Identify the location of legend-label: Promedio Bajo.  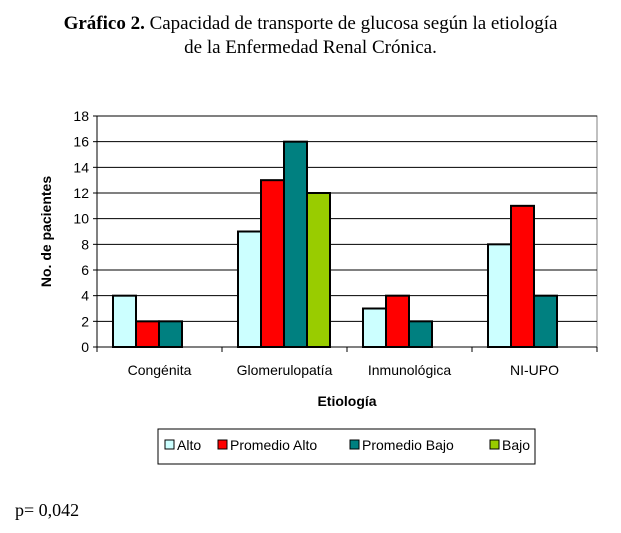
(408, 445).